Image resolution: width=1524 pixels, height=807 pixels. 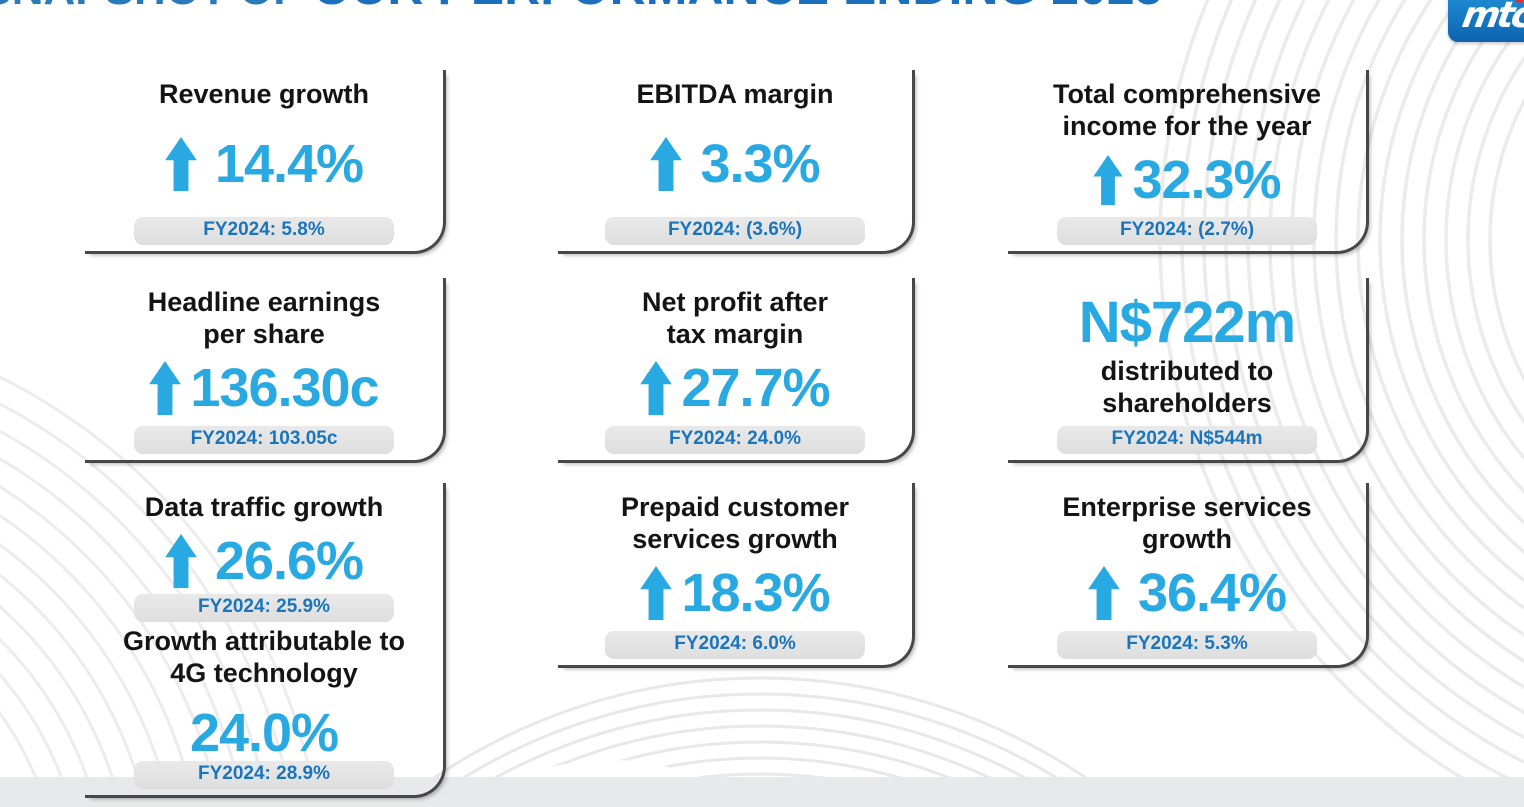 I want to click on mtc-logo-text: mtc, so click(x=1491, y=18).